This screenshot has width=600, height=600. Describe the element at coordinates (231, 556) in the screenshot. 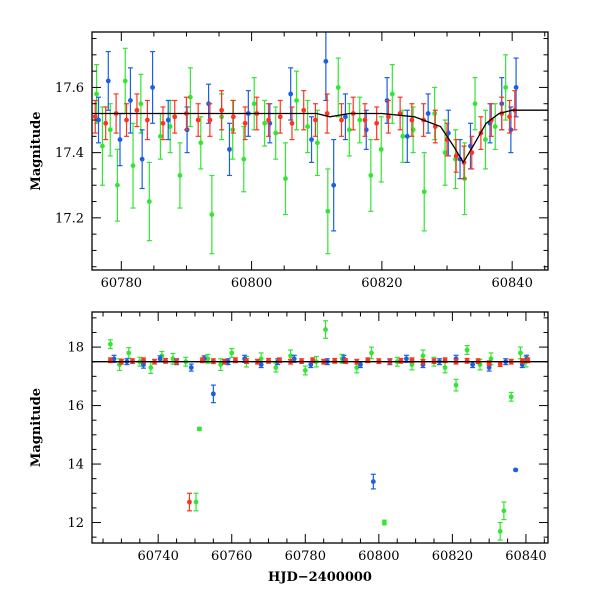

I see `x-tick-label: 60760` at that location.